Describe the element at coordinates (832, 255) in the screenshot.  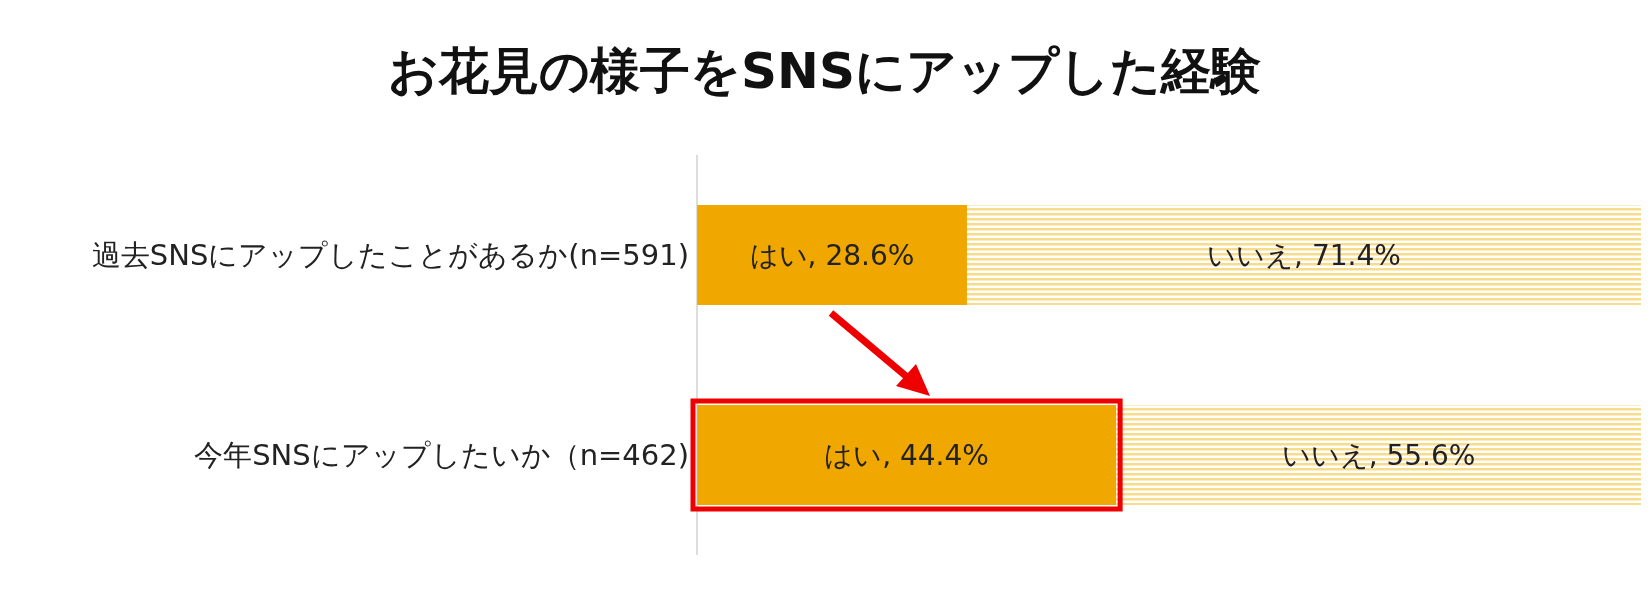
I see `data-label: はい, 28.6%` at that location.